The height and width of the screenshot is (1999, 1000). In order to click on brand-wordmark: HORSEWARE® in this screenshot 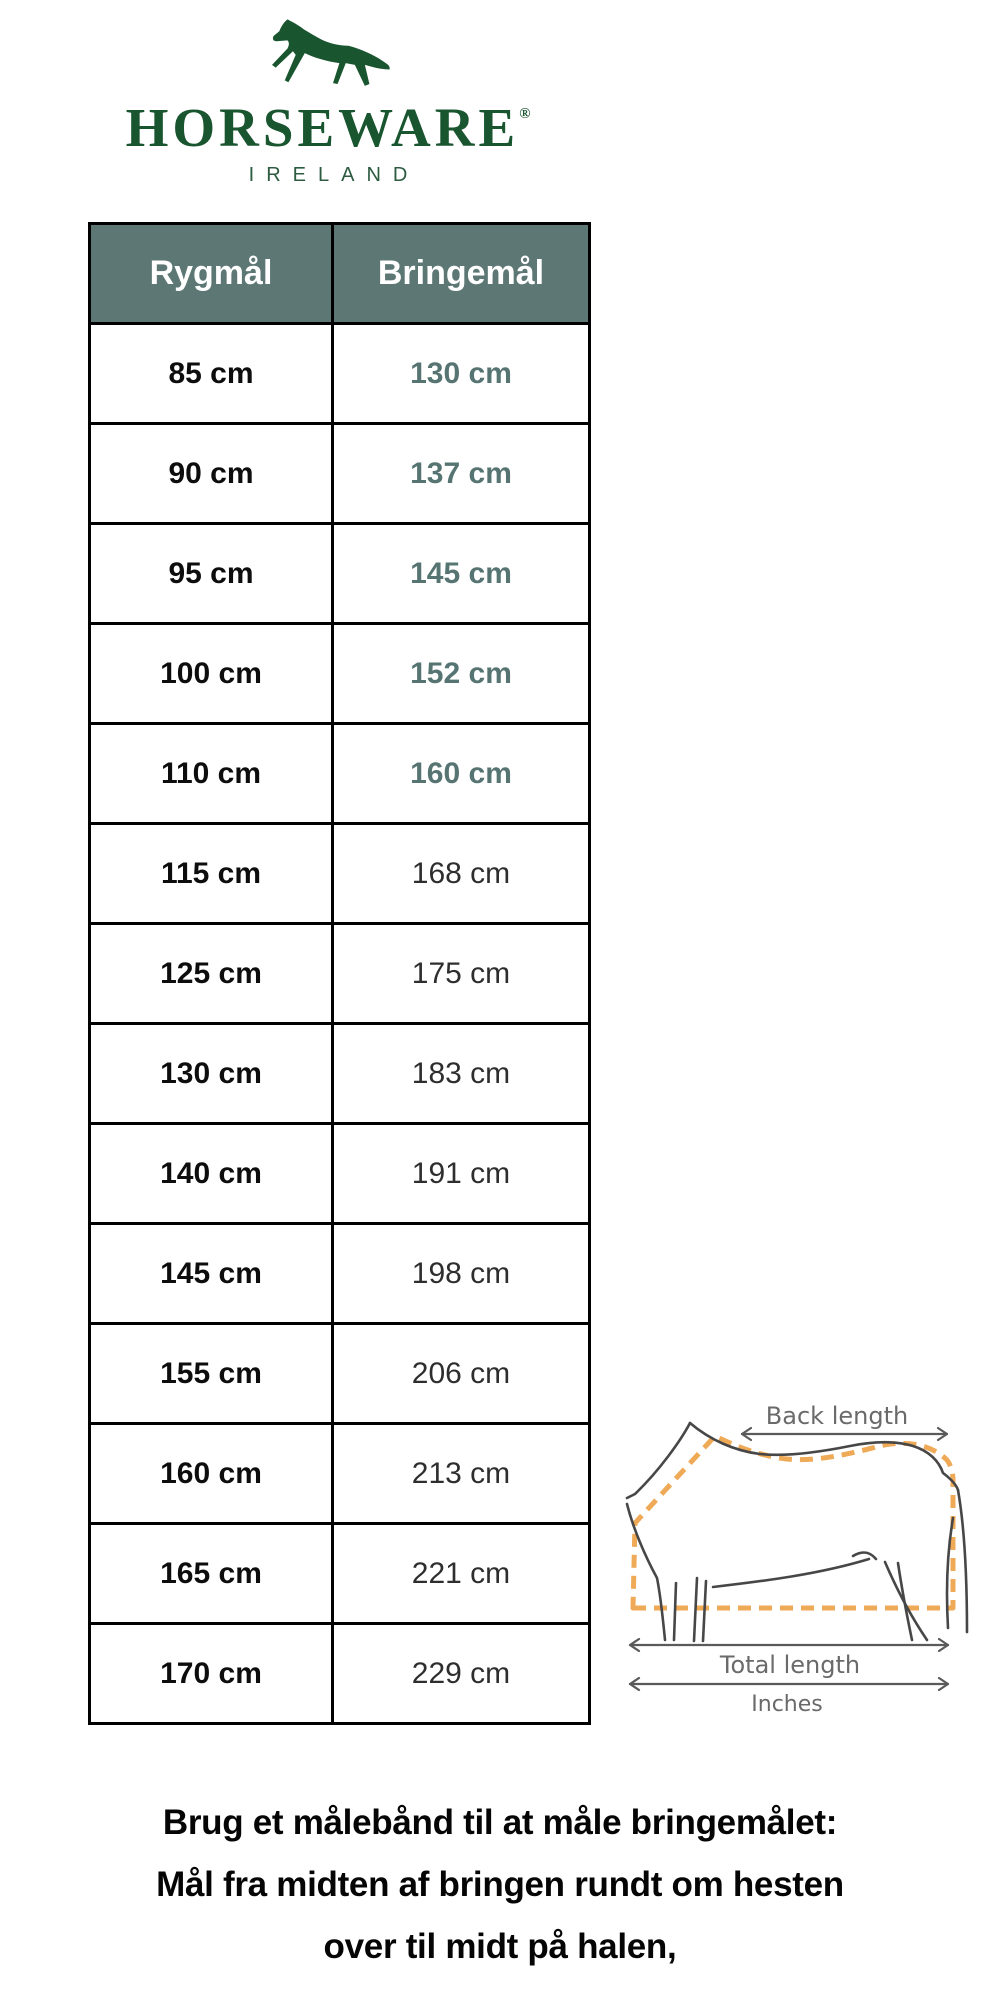, I will do `click(328, 127)`.